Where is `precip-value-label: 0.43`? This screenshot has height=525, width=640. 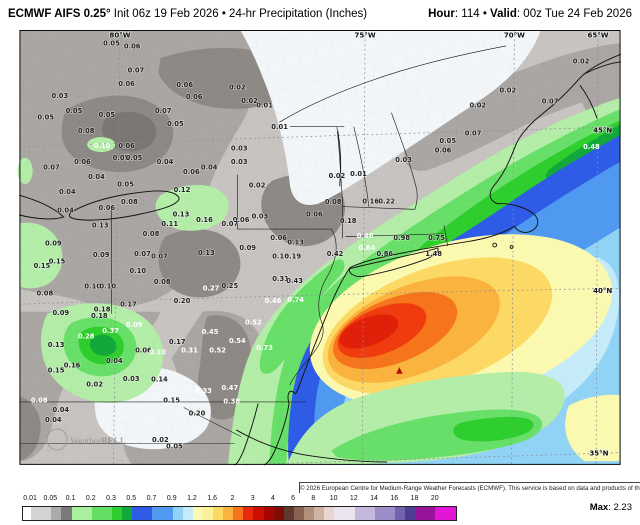 precip-value-label: 0.43 is located at coordinates (294, 281).